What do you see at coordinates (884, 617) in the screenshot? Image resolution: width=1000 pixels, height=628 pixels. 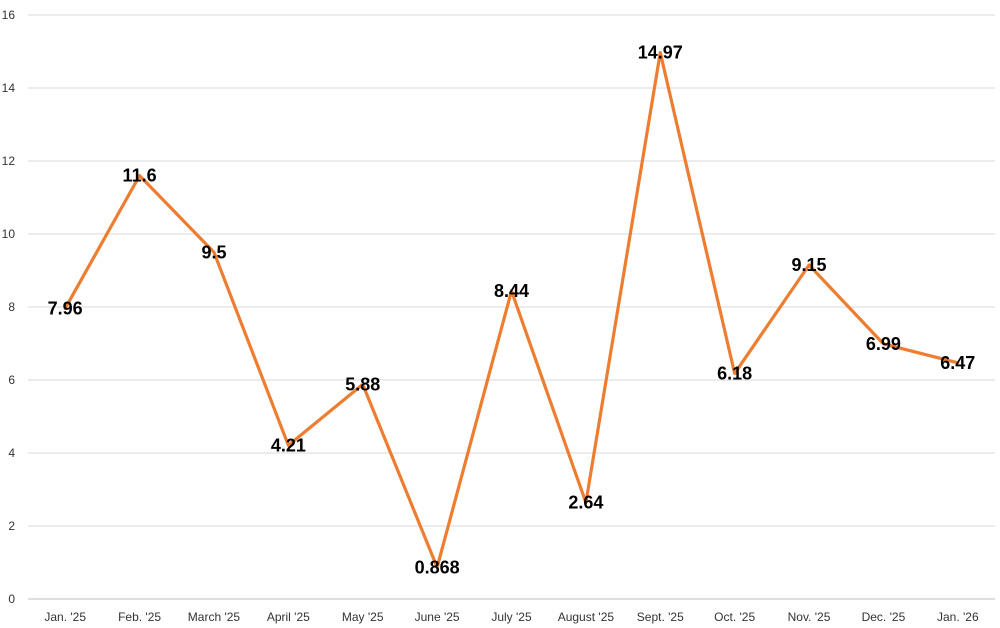 I see `x-tick-label: Dec. '25` at bounding box center [884, 617].